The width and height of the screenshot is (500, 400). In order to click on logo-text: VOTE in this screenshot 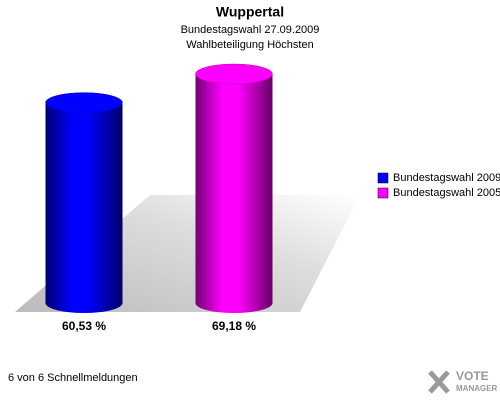, I will do `click(472, 376)`.